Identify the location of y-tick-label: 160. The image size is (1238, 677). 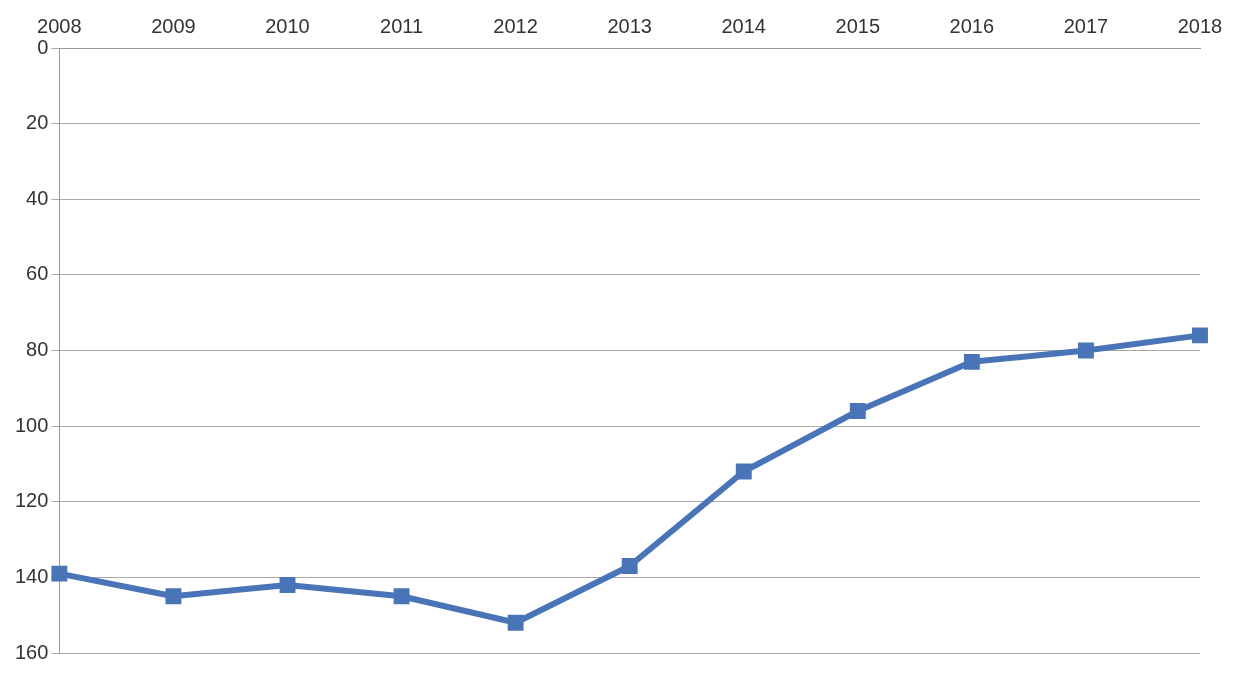
(31, 651).